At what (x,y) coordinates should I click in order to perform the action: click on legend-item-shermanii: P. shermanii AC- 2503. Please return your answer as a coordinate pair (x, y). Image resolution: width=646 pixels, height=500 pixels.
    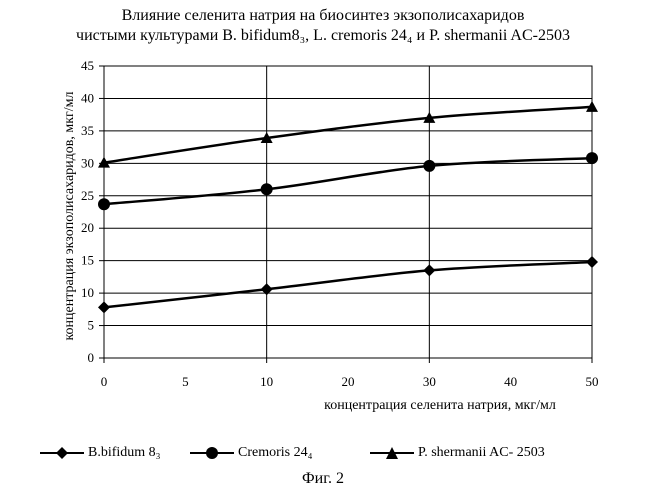
    Looking at the image, I should click on (457, 453).